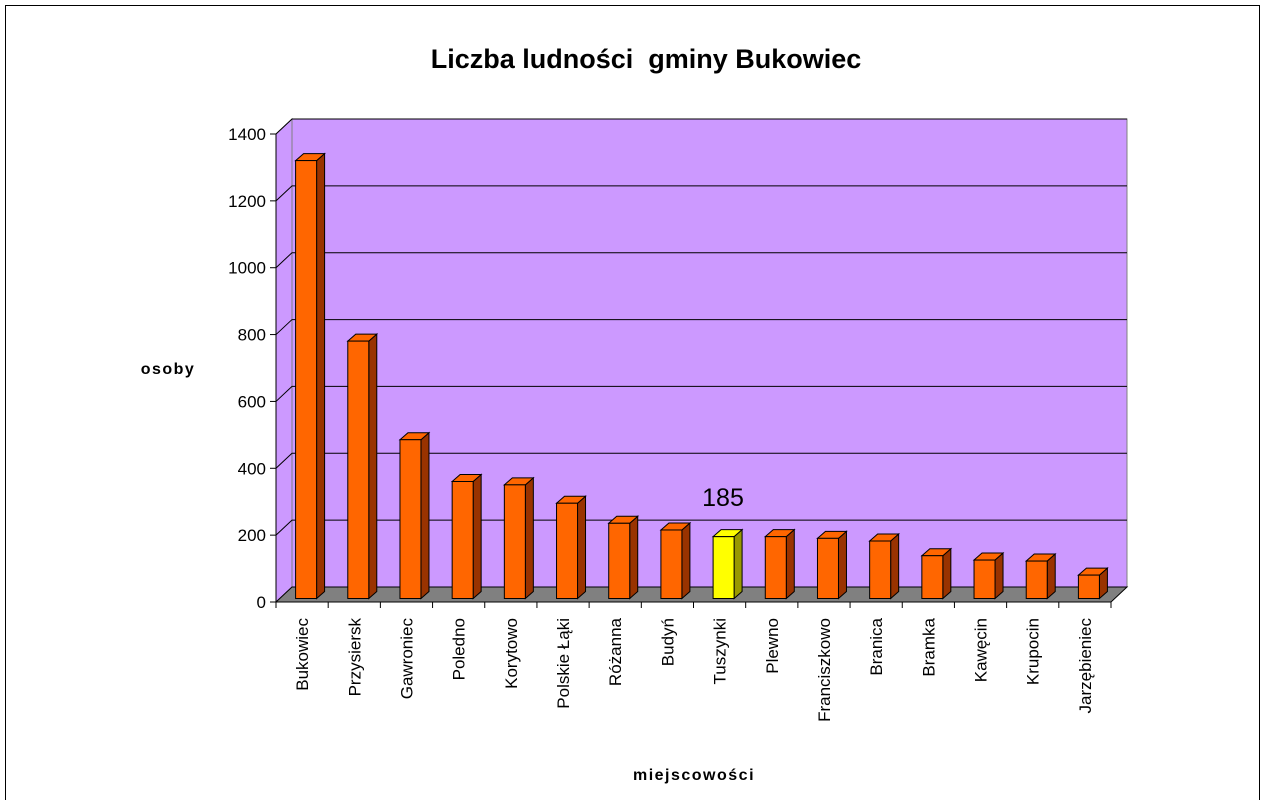  I want to click on x-category-label: Budyń, so click(667, 642).